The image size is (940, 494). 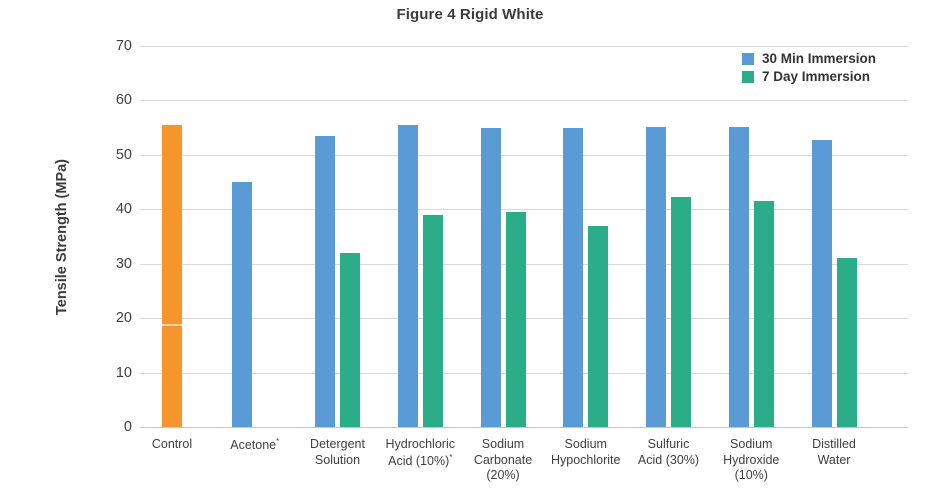 I want to click on y-tick-label-20: 20, so click(x=123, y=318).